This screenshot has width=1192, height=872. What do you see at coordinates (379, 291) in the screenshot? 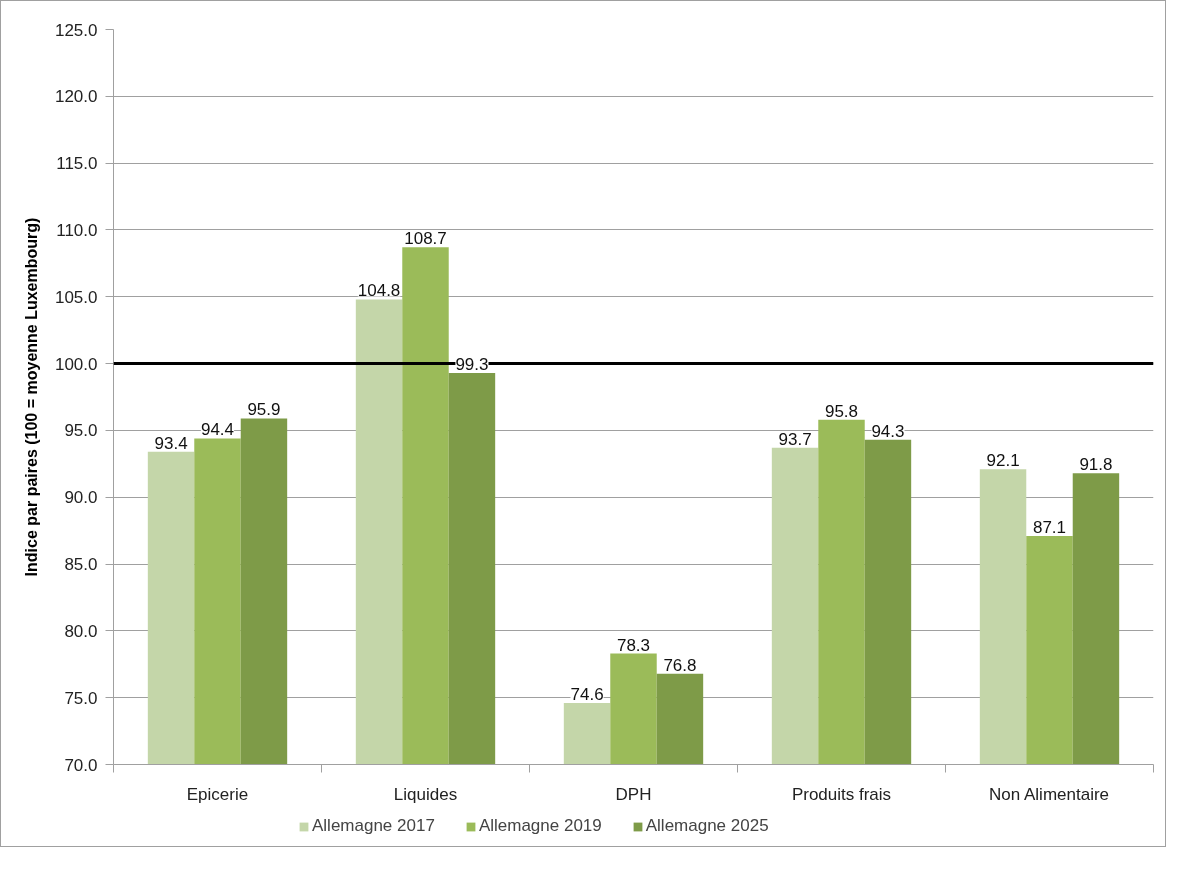
I see `data-label: 104.8` at bounding box center [379, 291].